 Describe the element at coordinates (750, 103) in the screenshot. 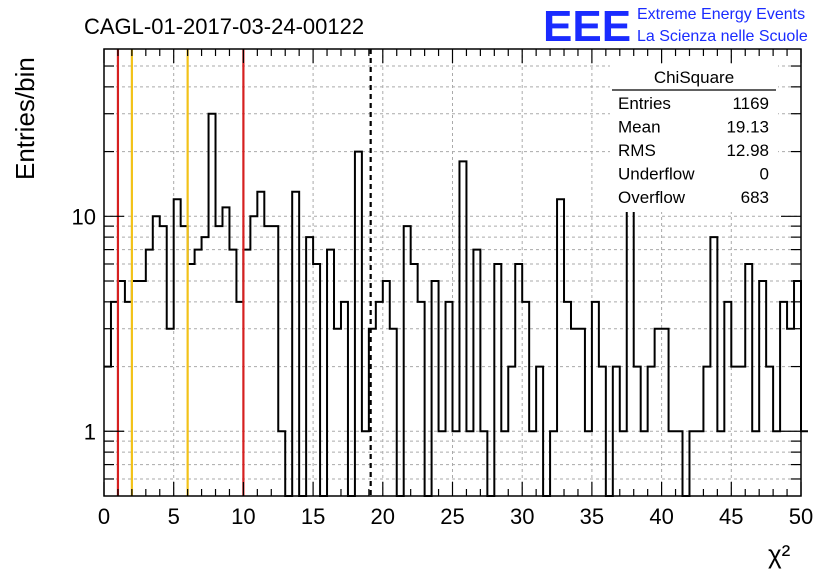

I see `stats-row-value: 1169` at that location.